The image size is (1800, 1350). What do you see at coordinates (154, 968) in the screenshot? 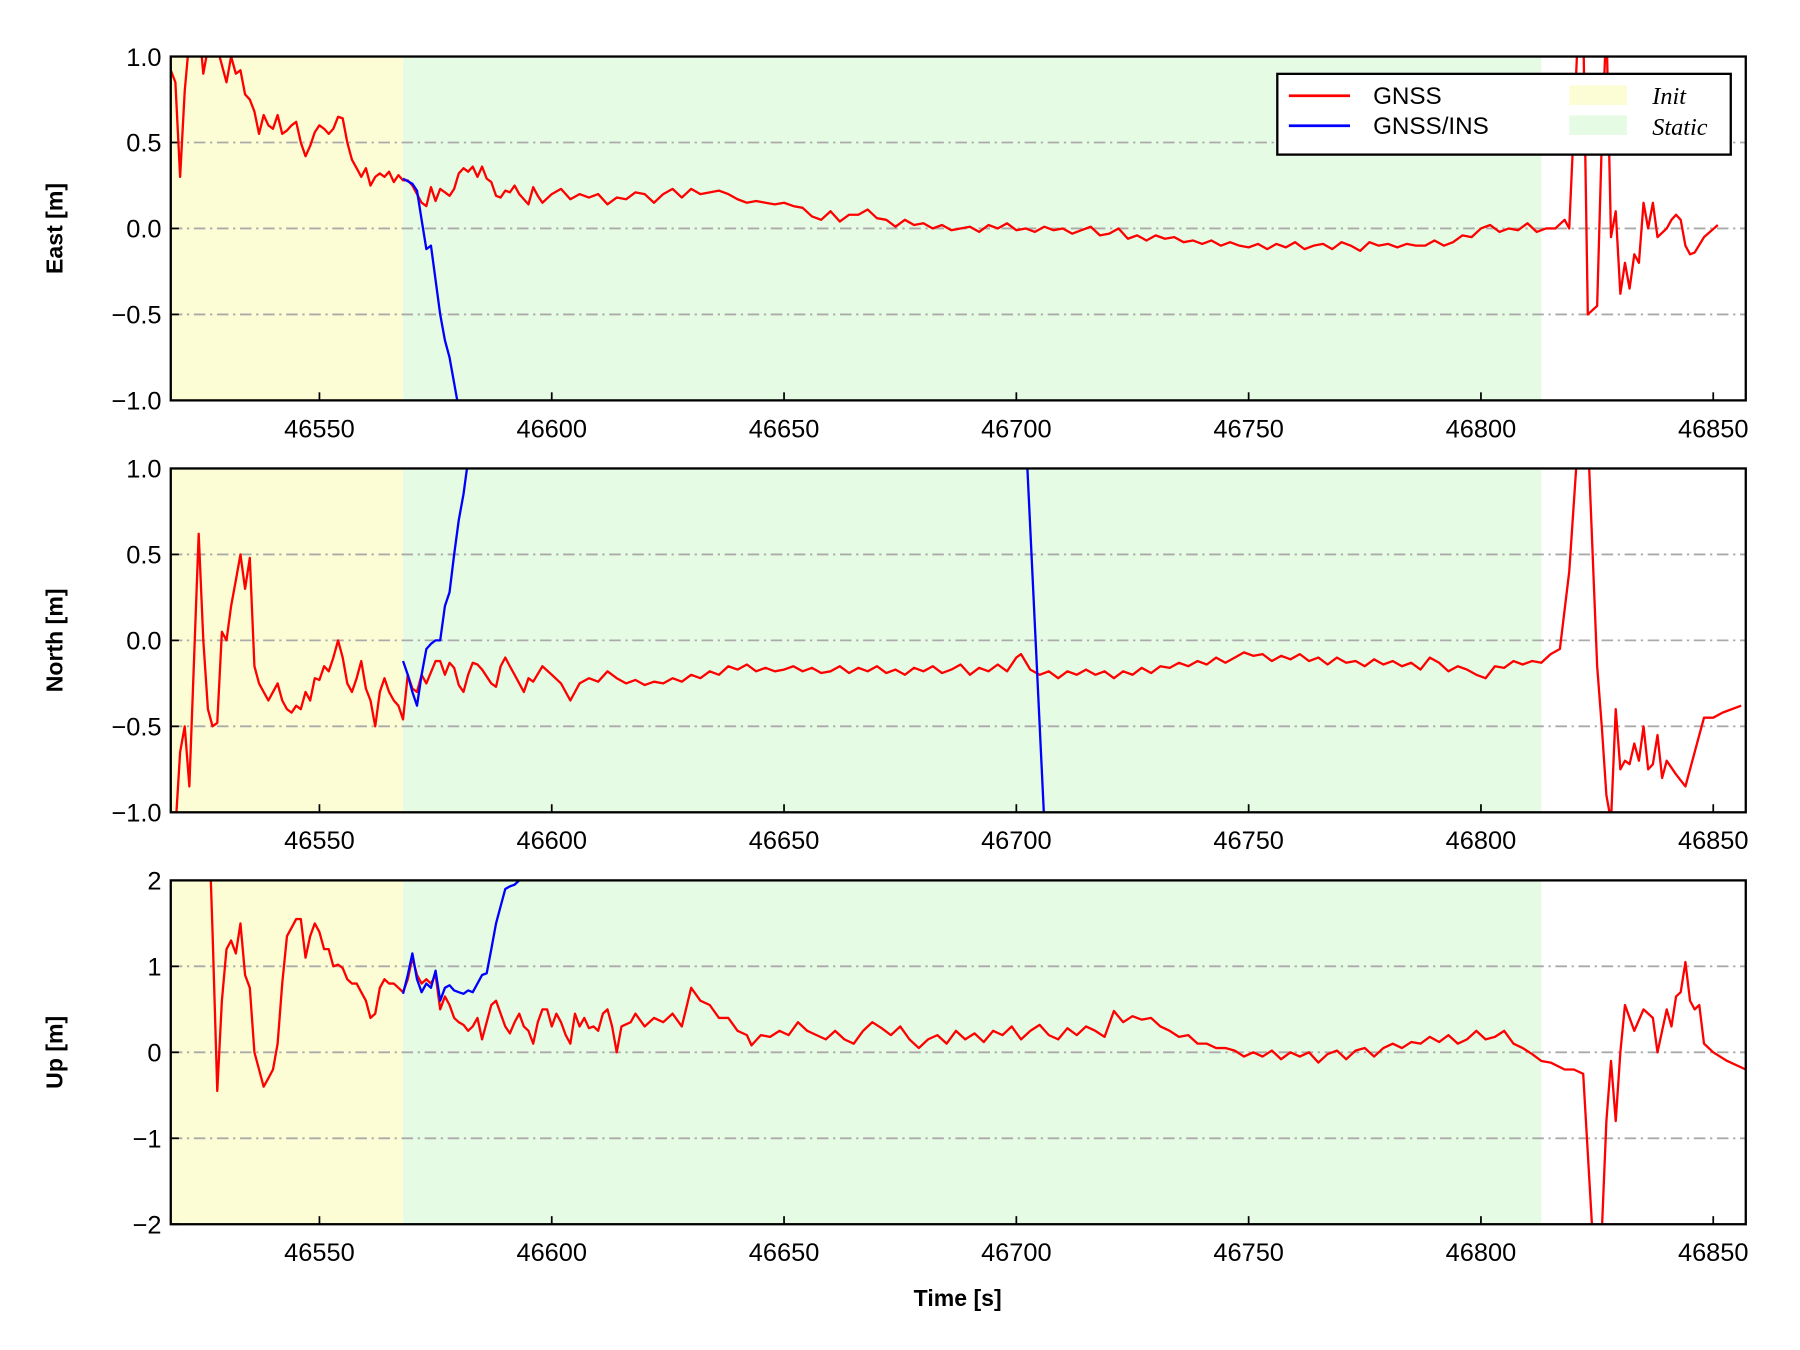
I see `y-tick-label: 1` at bounding box center [154, 968].